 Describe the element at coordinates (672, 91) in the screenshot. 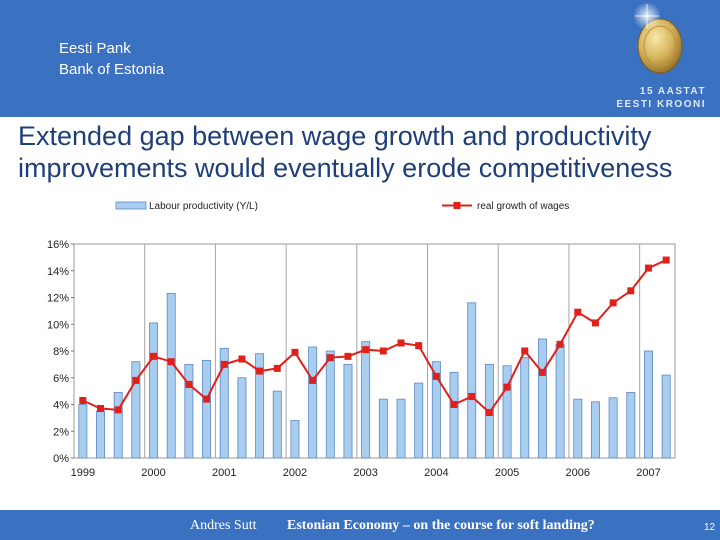

I see `badge-text-years: 15 AASTAT` at that location.